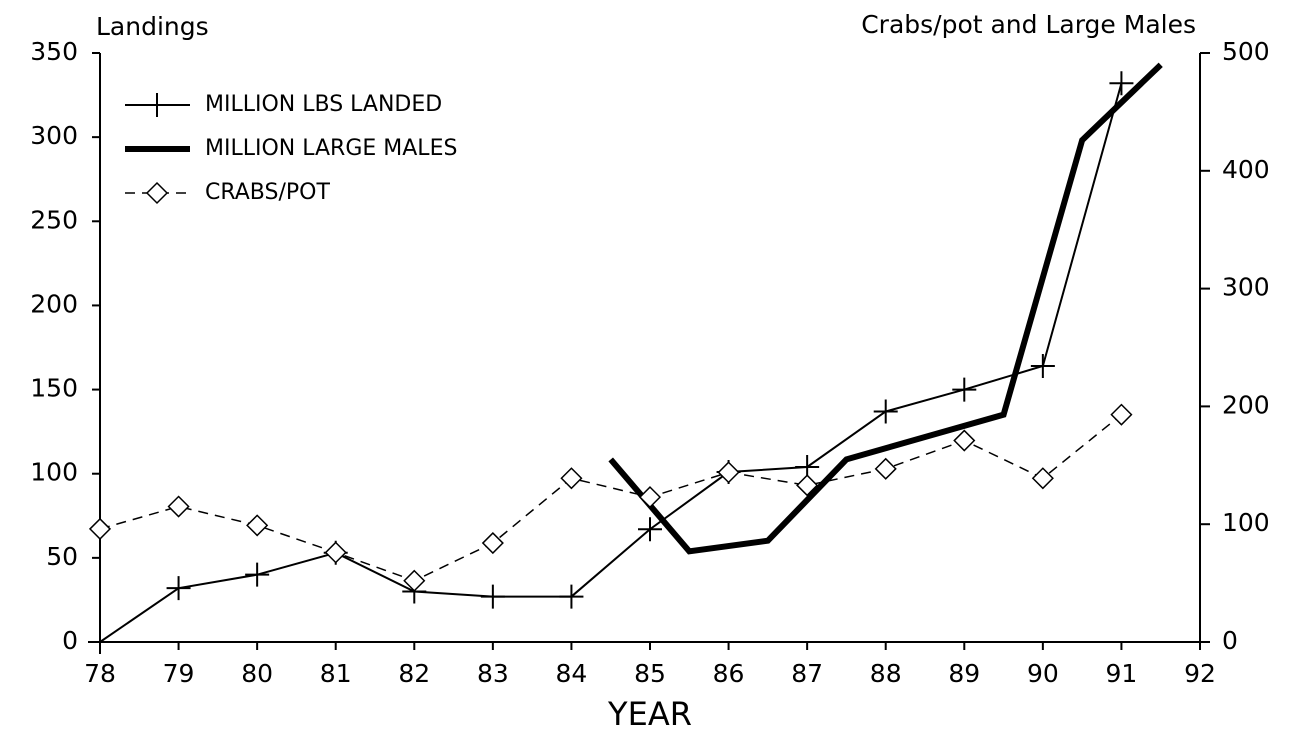 The image size is (1291, 732). I want to click on y-tick-label: 0, so click(70, 640).